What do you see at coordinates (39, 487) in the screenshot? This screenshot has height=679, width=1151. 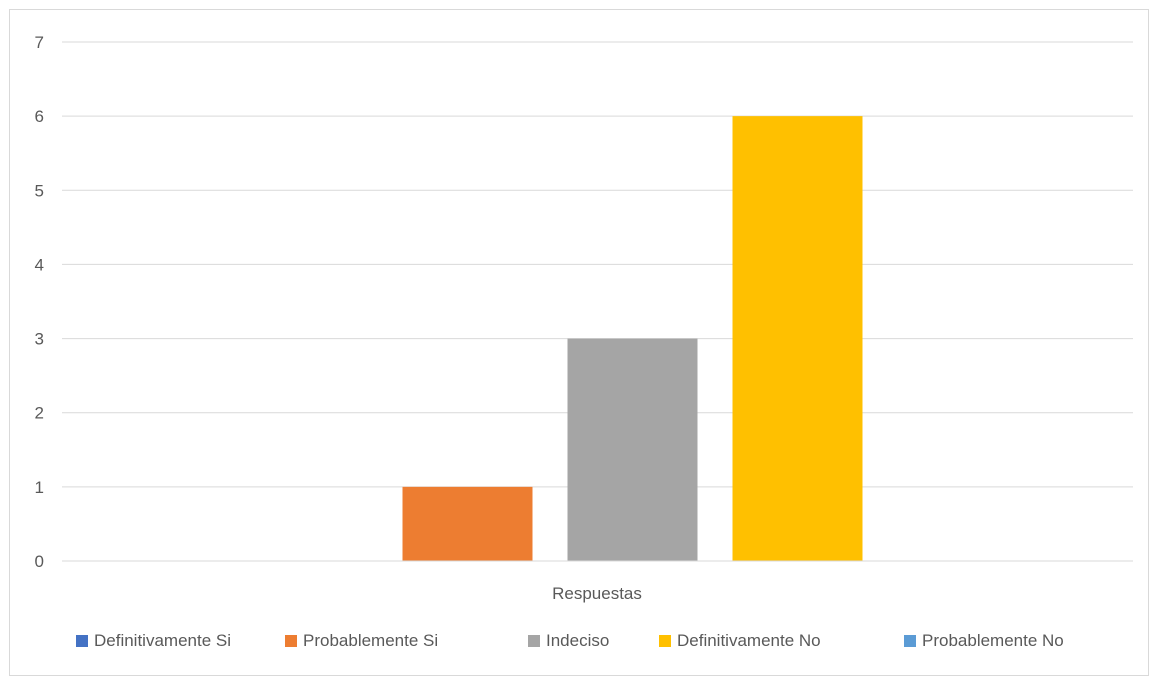 I see `y-tick-label: 1` at bounding box center [39, 487].